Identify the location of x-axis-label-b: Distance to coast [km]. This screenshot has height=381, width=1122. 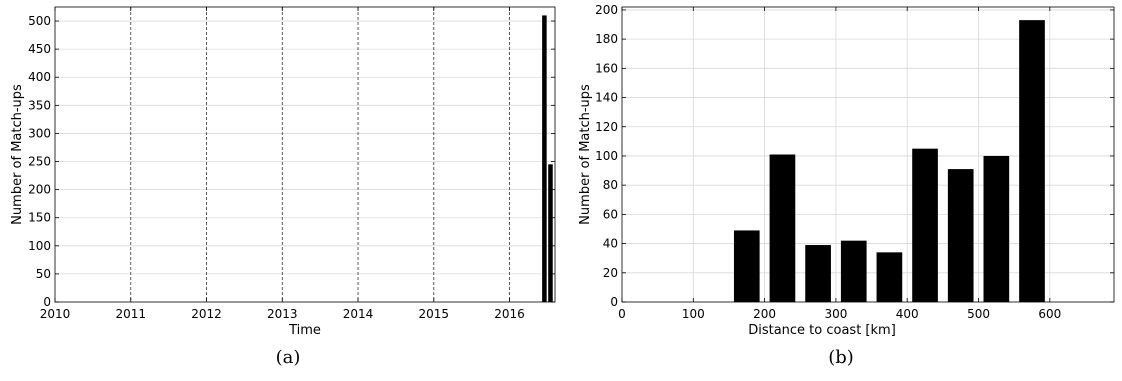
(822, 330).